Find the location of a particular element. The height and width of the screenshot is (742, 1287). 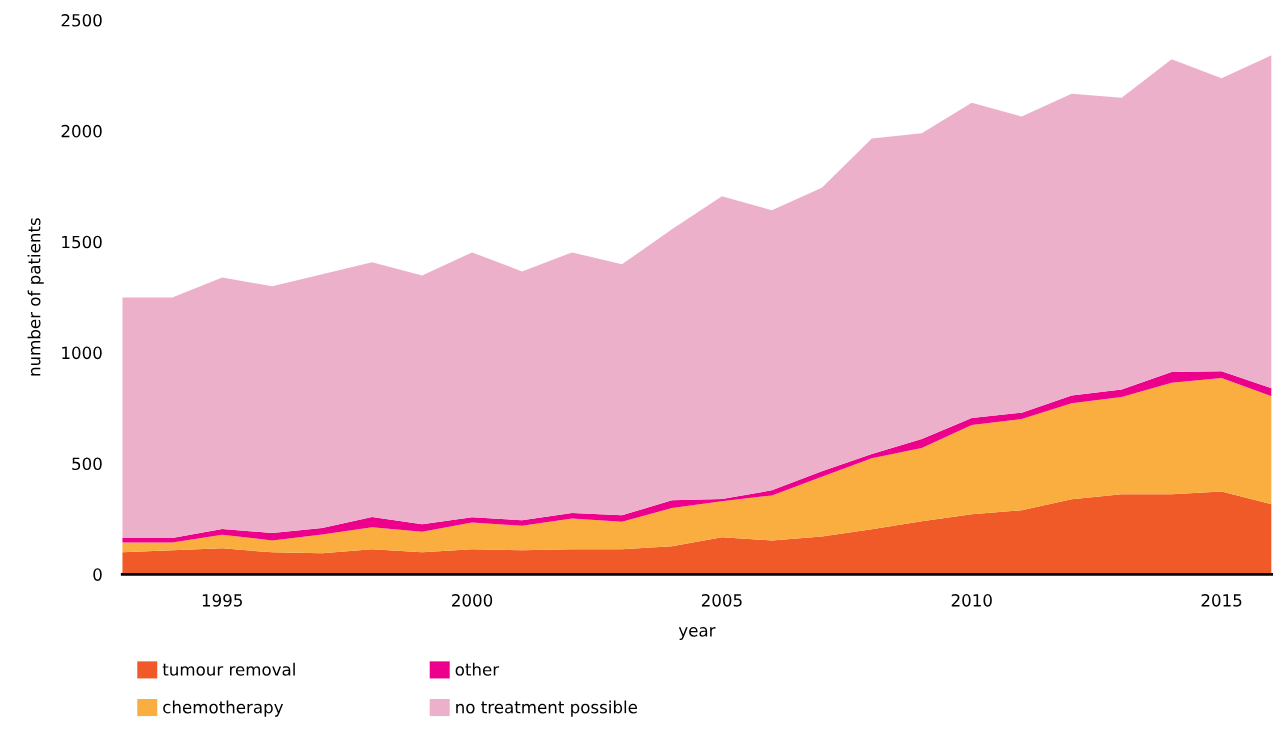

x-tick-label: 1995 is located at coordinates (222, 600).